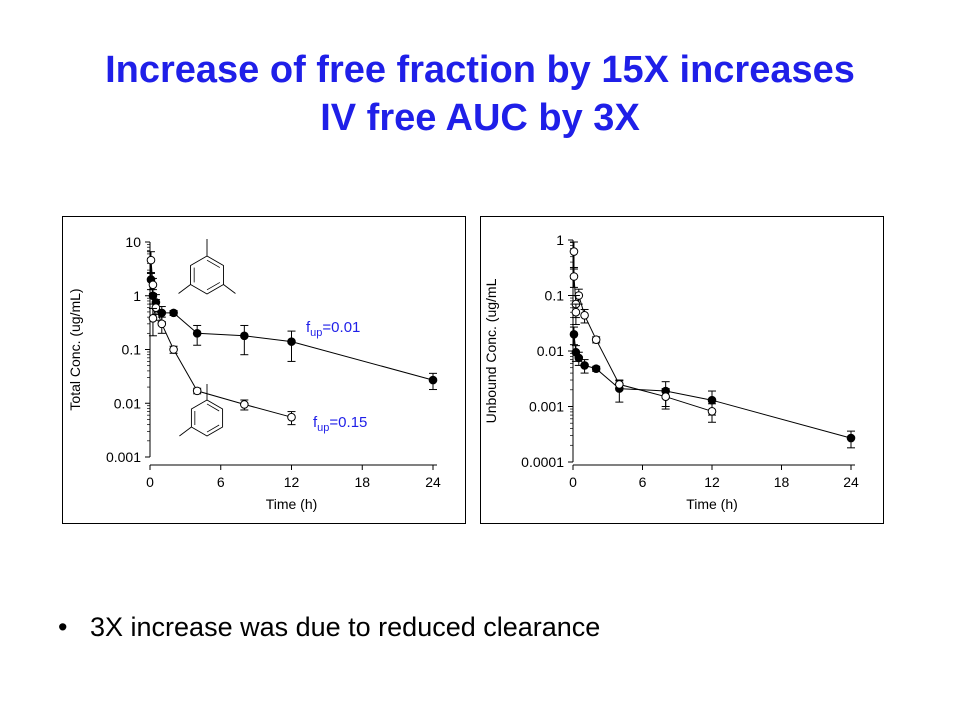 The width and height of the screenshot is (960, 720). I want to click on series-label: fup=0.01, so click(333, 329).